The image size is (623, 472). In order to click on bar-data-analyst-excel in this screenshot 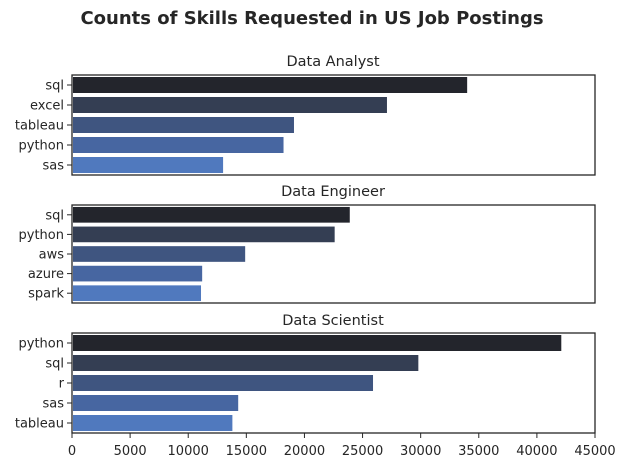, I will do `click(230, 105)`.